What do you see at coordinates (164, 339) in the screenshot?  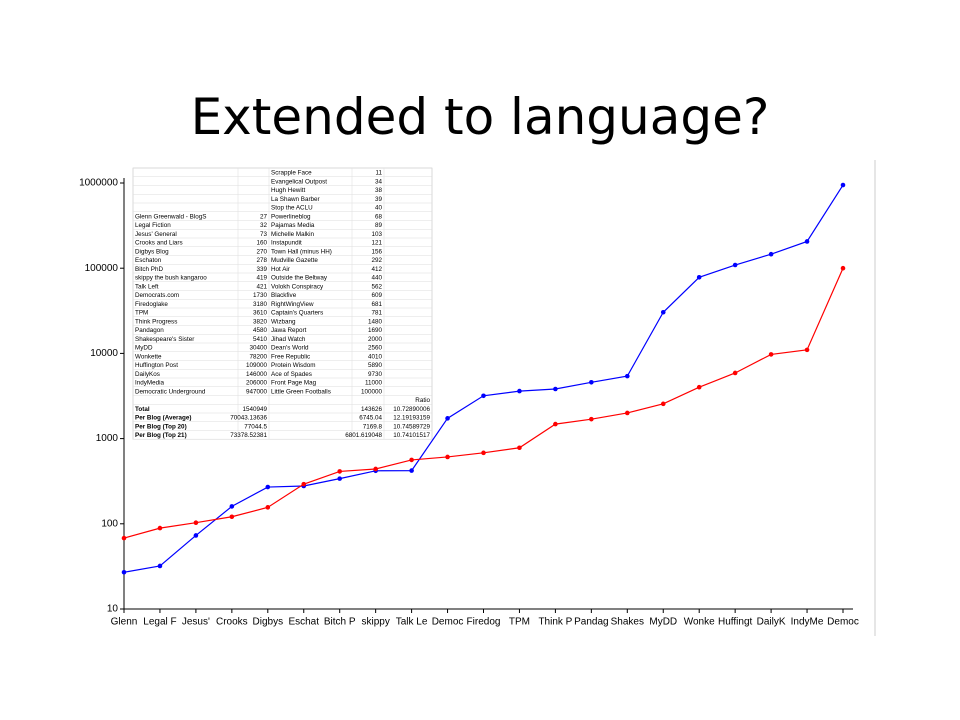 I see `table-cell: Shakespeare's Sister` at bounding box center [164, 339].